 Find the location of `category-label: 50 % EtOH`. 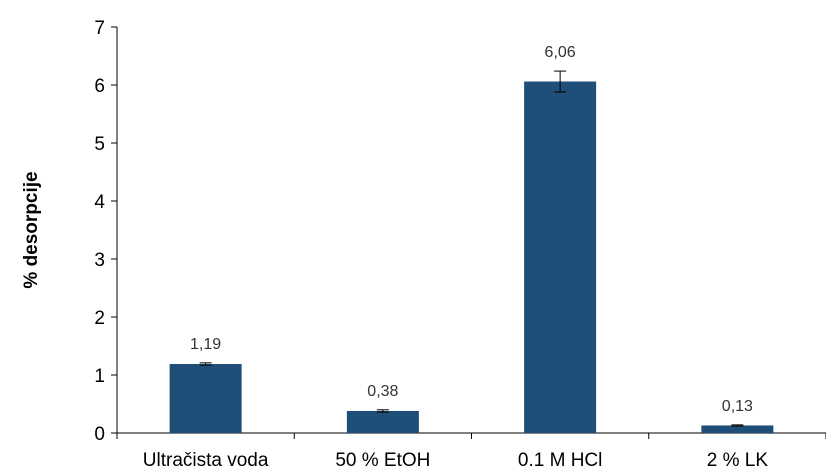

category-label: 50 % EtOH is located at coordinates (382, 460).